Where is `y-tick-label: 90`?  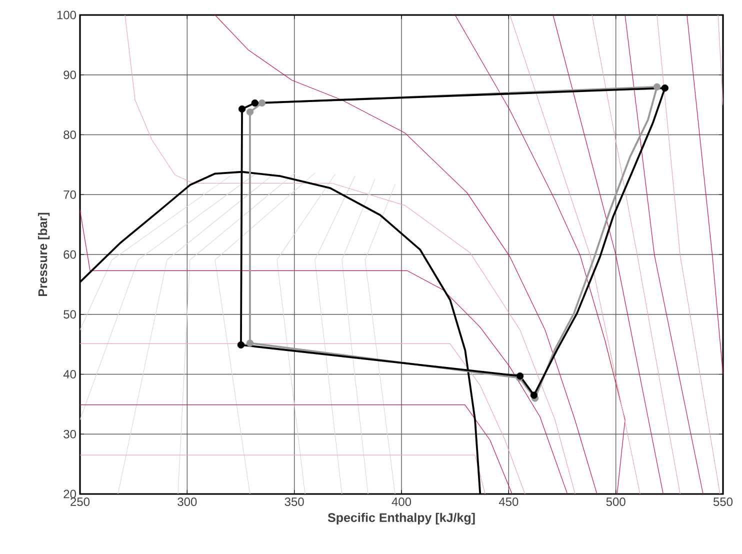
y-tick-label: 90 is located at coordinates (70, 75).